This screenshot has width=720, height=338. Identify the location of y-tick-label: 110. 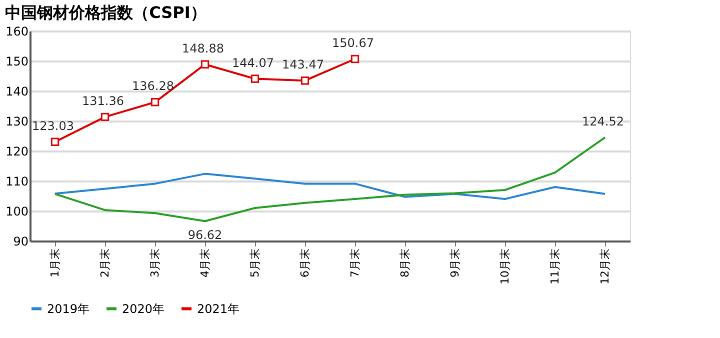
(17, 181).